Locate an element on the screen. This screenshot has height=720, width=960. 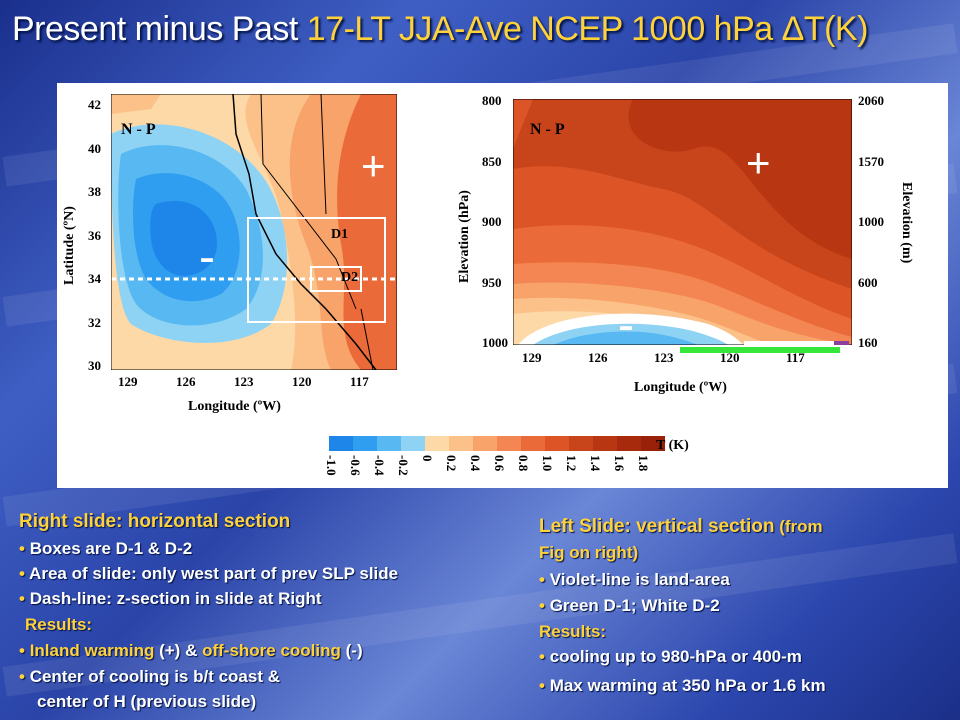
heading-continuation: Fig on right) is located at coordinates (589, 552).